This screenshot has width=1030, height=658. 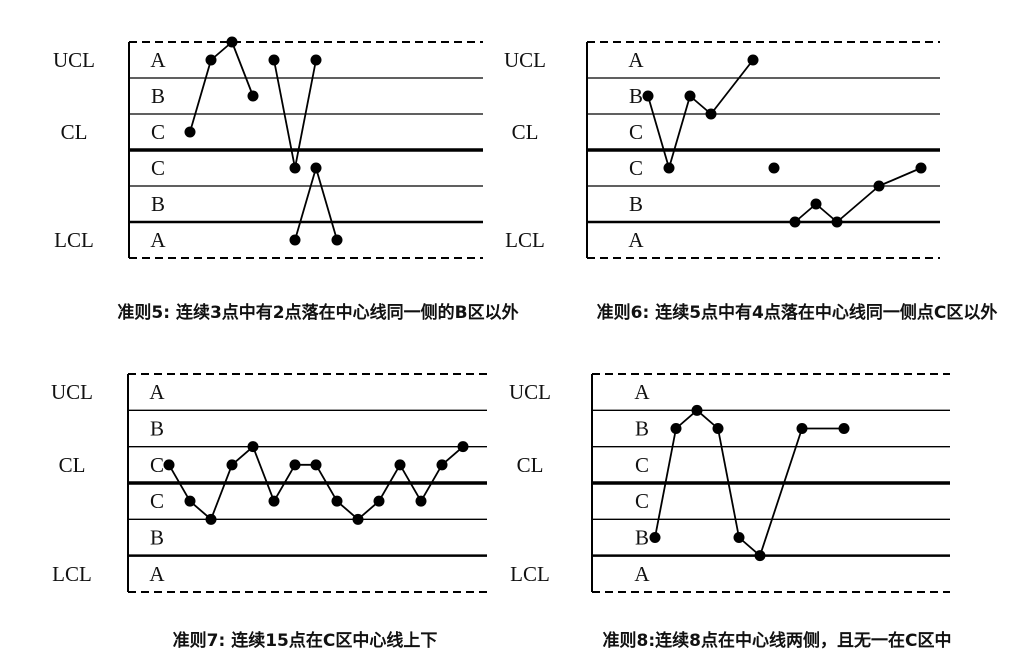 I want to click on rule-caption: 准则7: 连续15点在C区中心线上下, so click(x=305, y=640).